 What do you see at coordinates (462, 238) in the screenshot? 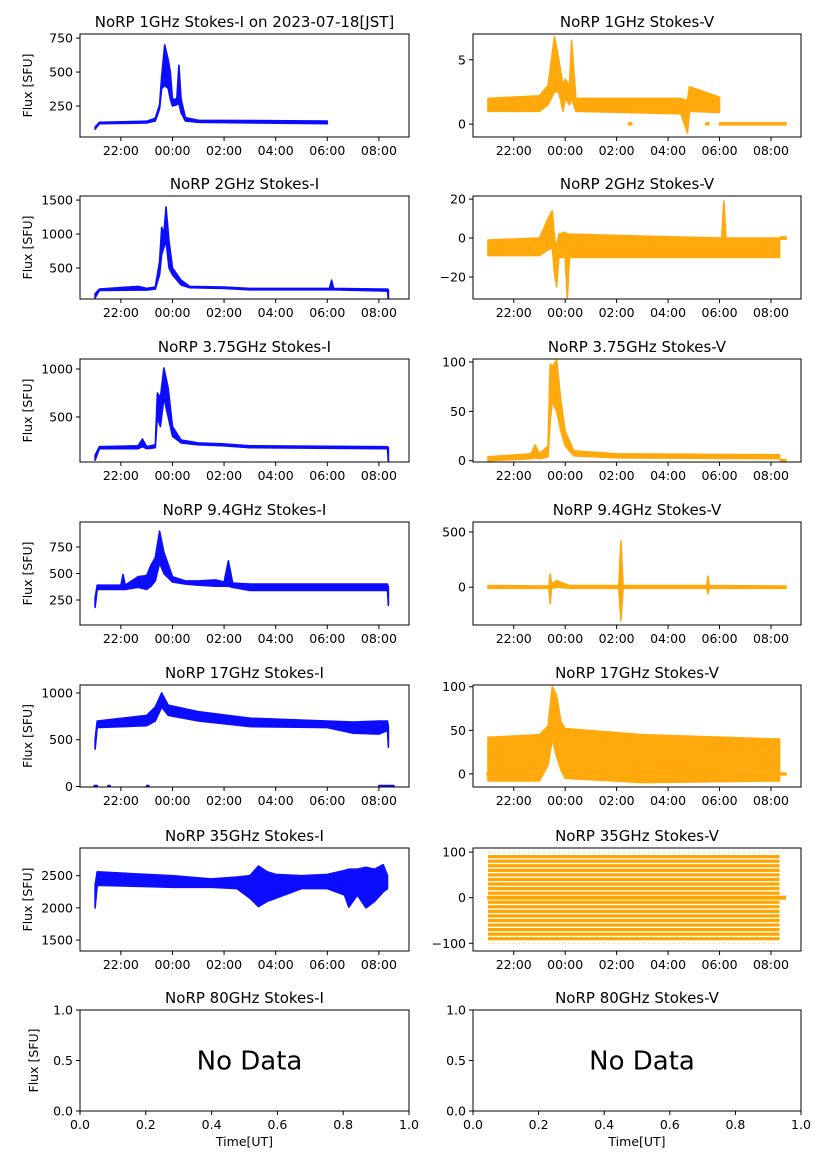
I see `y-tick-label: 0` at bounding box center [462, 238].